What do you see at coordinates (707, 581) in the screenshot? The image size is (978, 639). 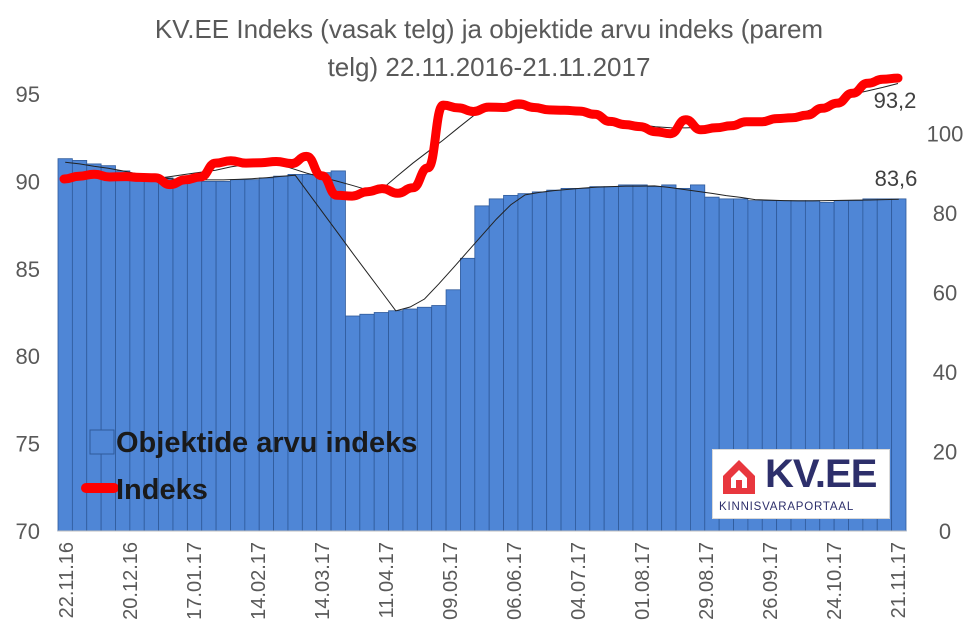 I see `x-tick-label: 29.08.17` at bounding box center [707, 581].